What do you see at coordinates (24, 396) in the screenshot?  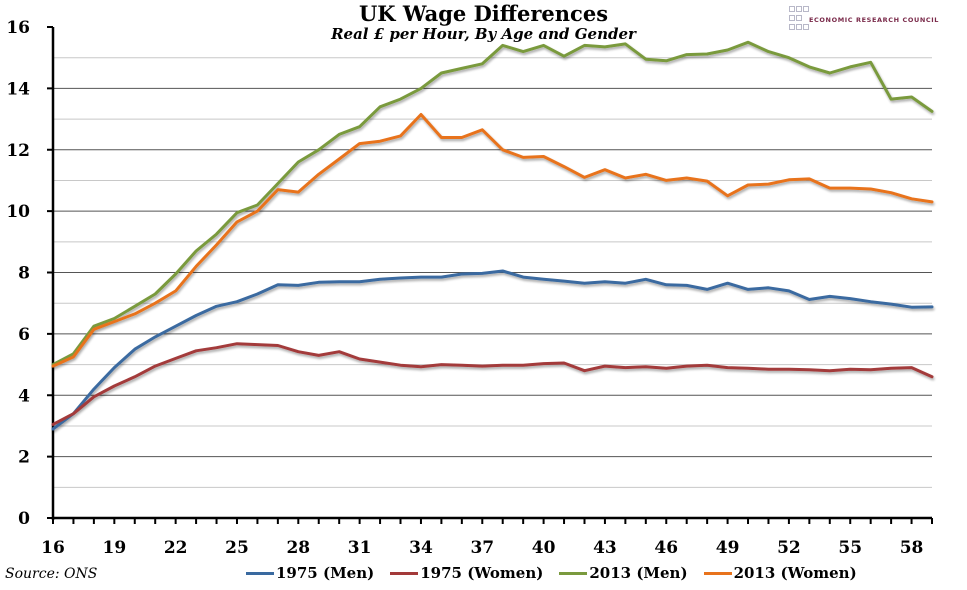 I see `y-tick-label: 4` at bounding box center [24, 396].